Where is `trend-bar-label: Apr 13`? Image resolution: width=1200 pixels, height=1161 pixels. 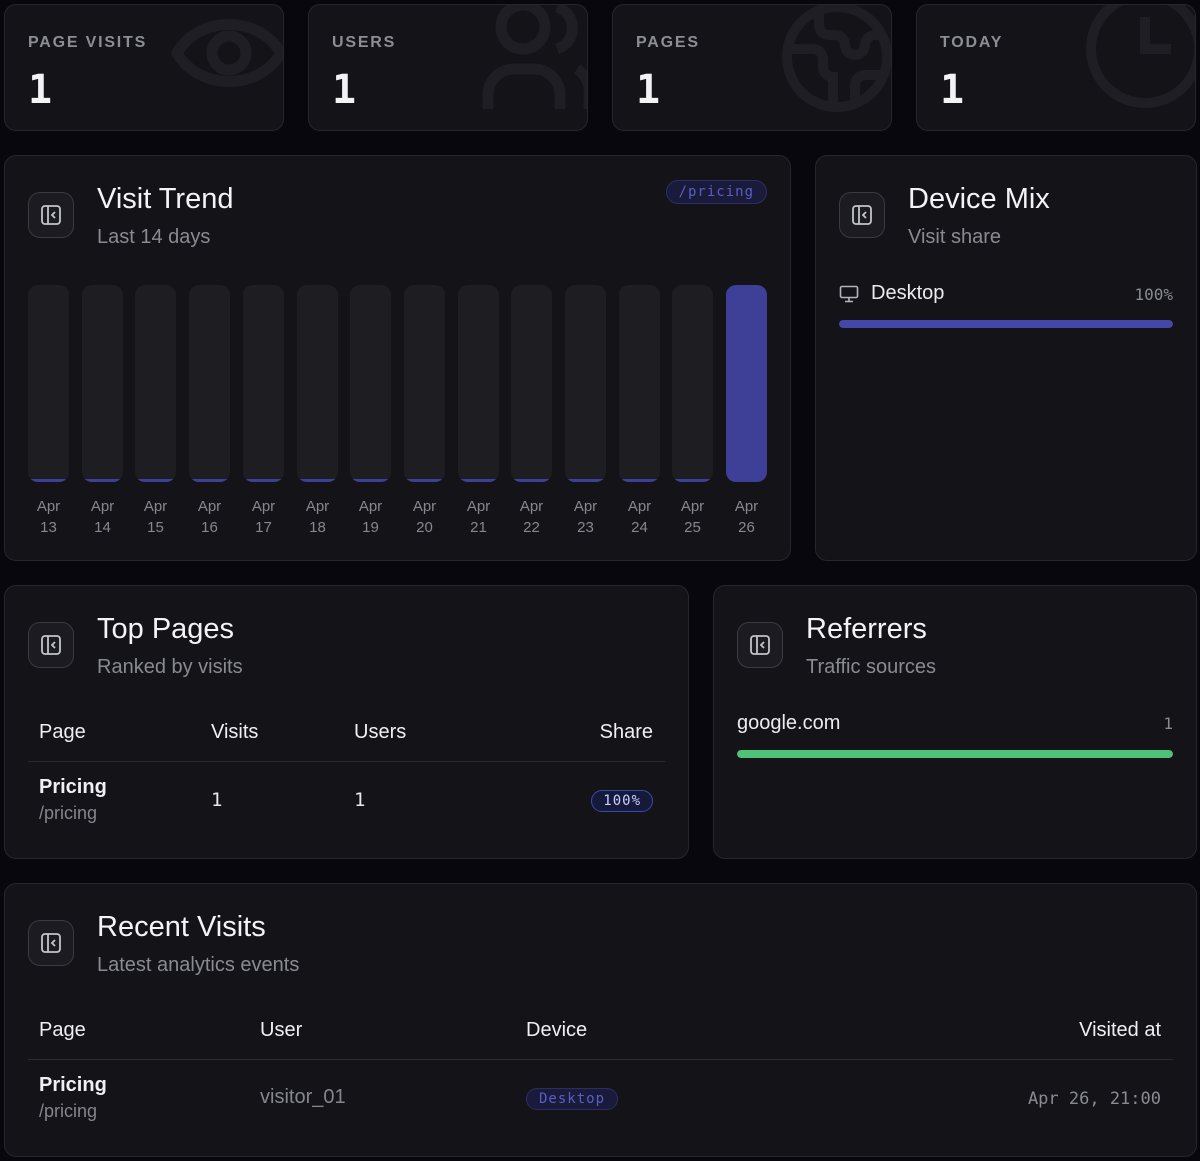
trend-bar-label: Apr 13 is located at coordinates (48, 517).